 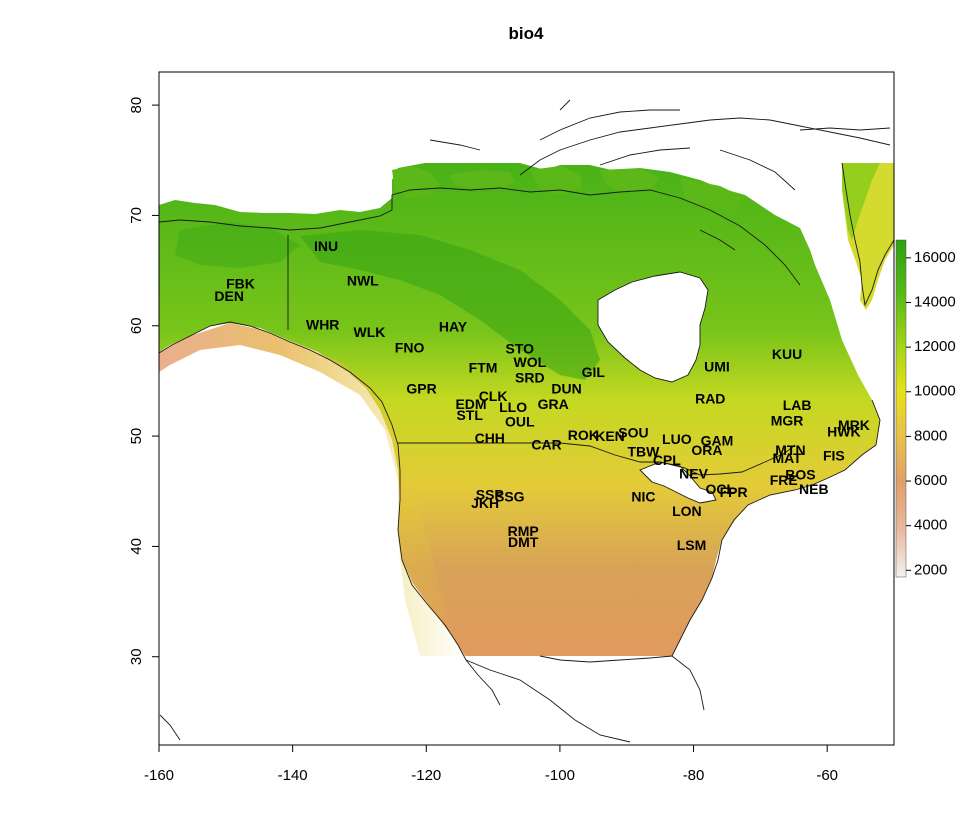 I want to click on site-label-ocl: OCL, so click(x=720, y=489).